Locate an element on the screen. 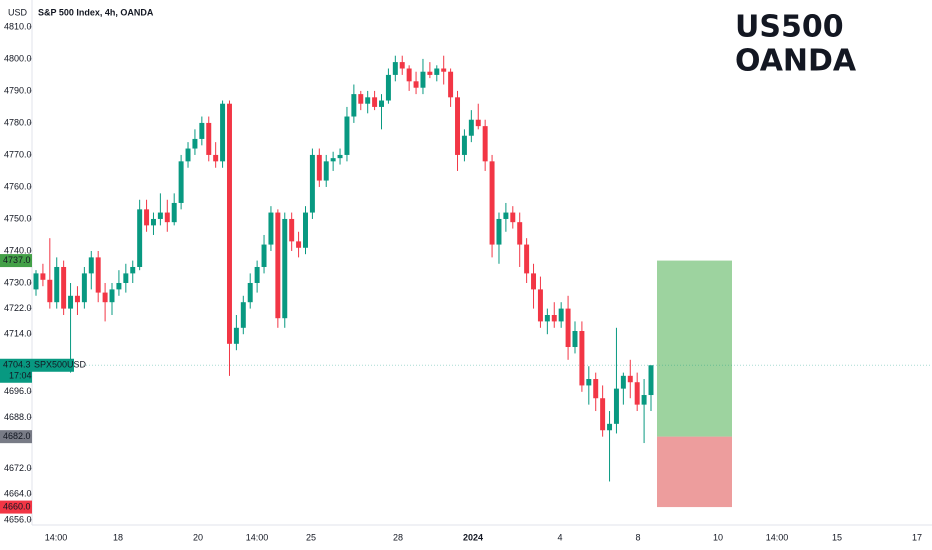  y-tick-label: 4810.0 is located at coordinates (18, 26).